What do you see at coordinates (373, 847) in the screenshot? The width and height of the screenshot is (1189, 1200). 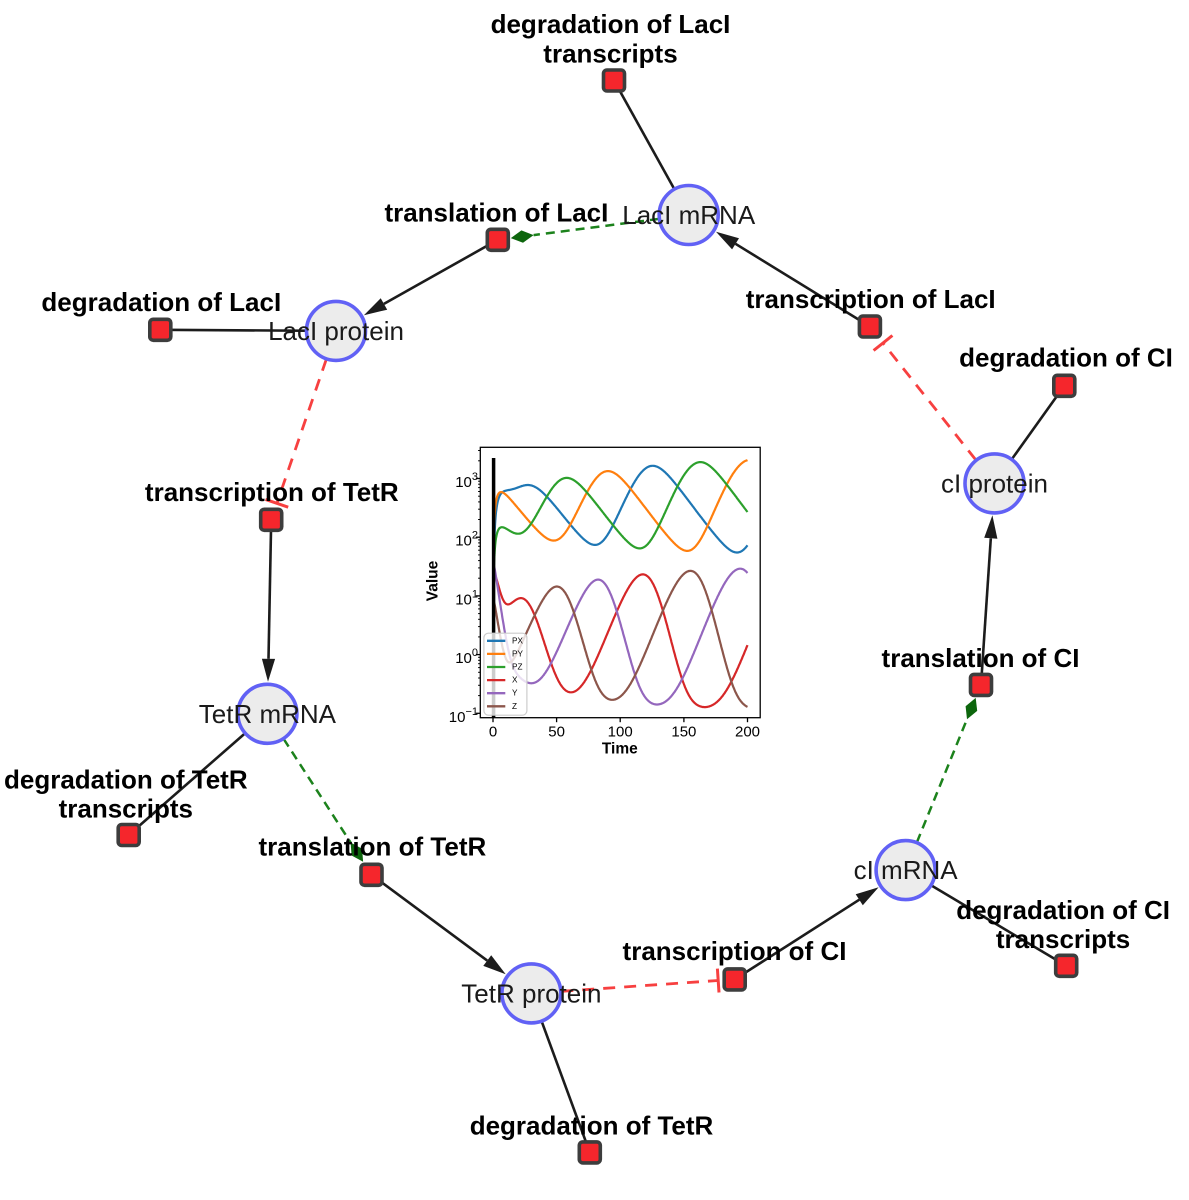 I see `svg-text: translation of TetR` at bounding box center [373, 847].